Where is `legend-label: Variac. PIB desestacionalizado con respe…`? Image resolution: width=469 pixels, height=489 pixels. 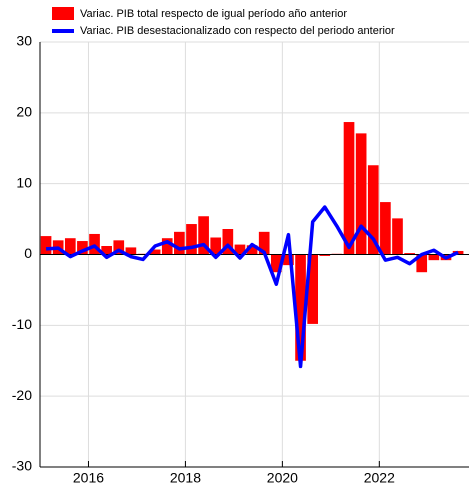 legend-label: Variac. PIB desestacionalizado con respe… is located at coordinates (237, 31).